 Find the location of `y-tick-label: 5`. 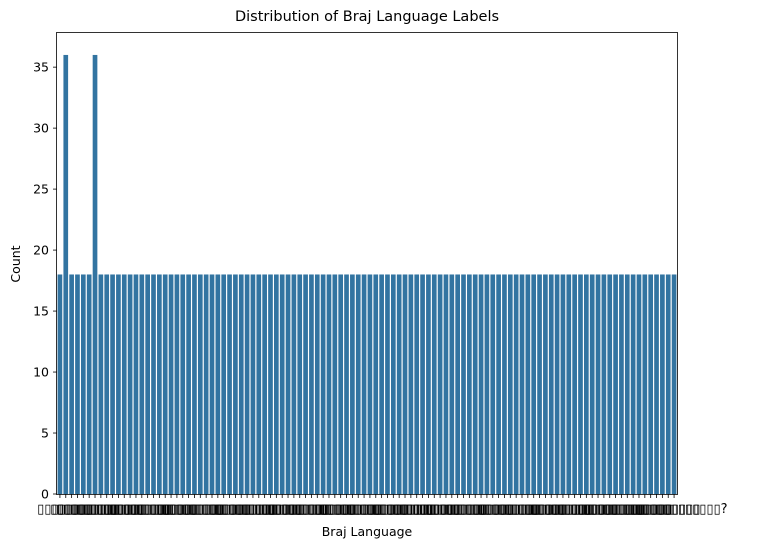

y-tick-label: 5 is located at coordinates (45, 433).